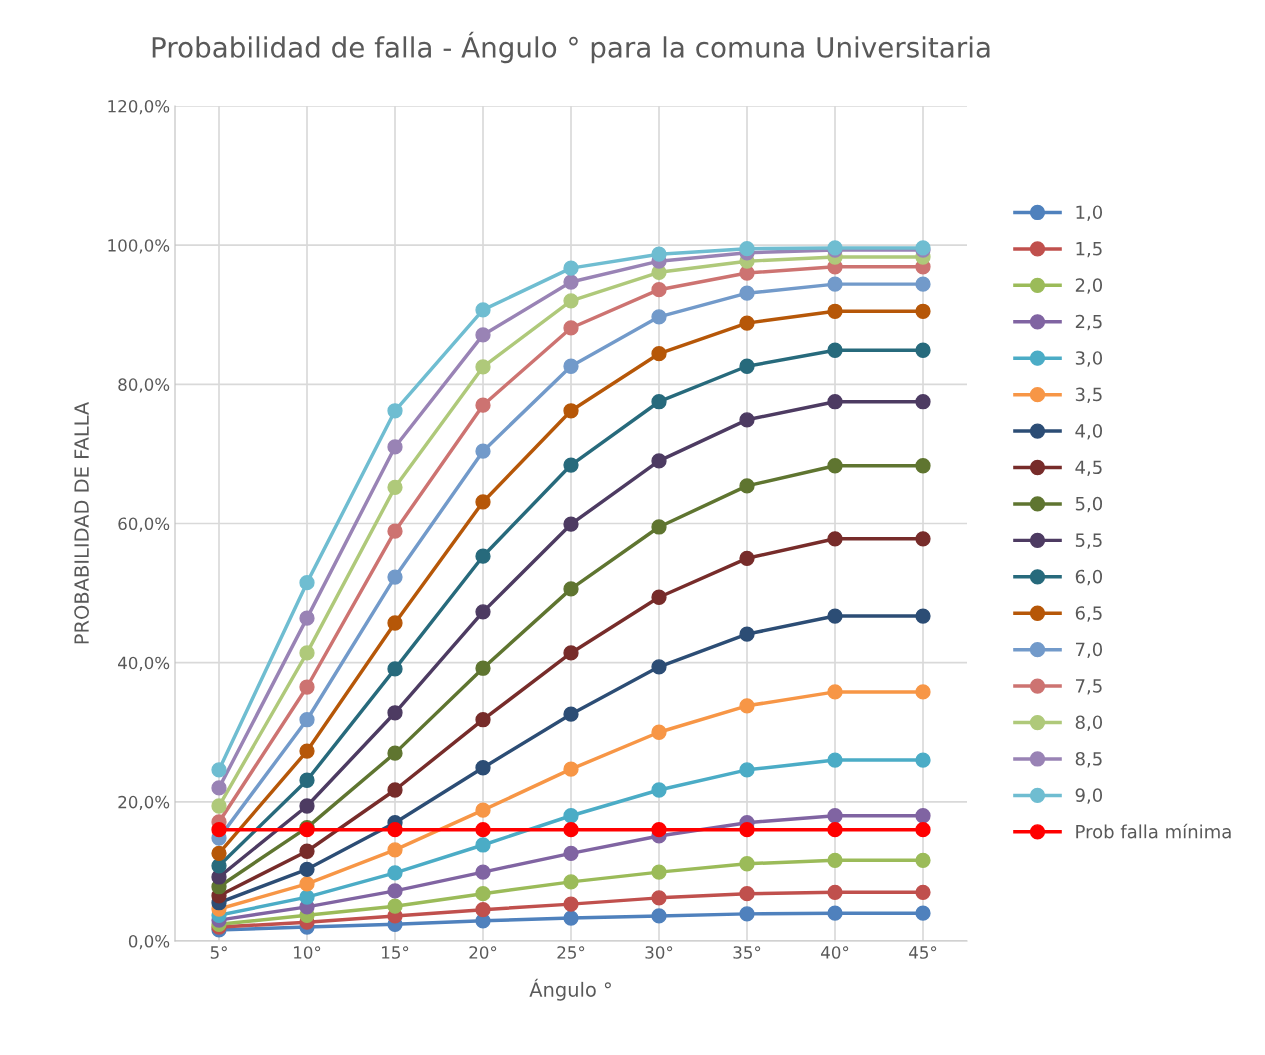 The height and width of the screenshot is (1055, 1265). What do you see at coordinates (218, 952) in the screenshot?
I see `x-tick-label: 5°` at bounding box center [218, 952].